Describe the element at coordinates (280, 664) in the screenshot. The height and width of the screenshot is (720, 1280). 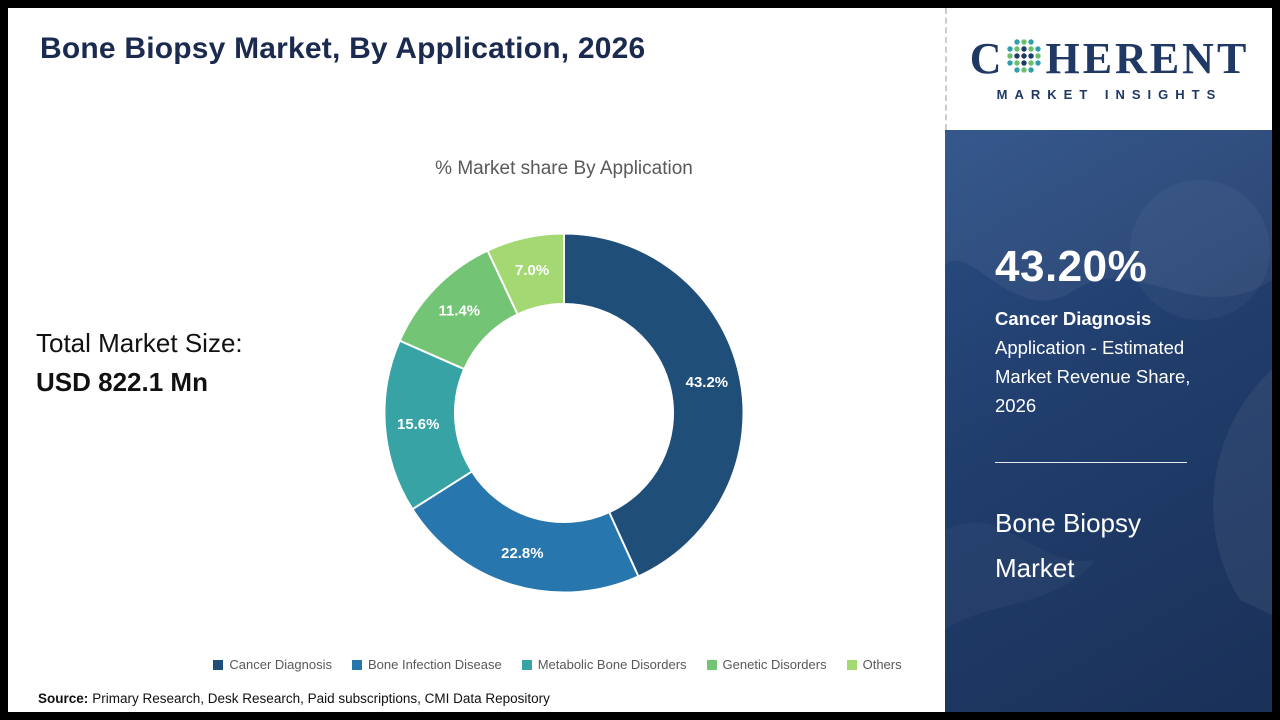
I see `legend-label: Cancer Diagnosis` at that location.